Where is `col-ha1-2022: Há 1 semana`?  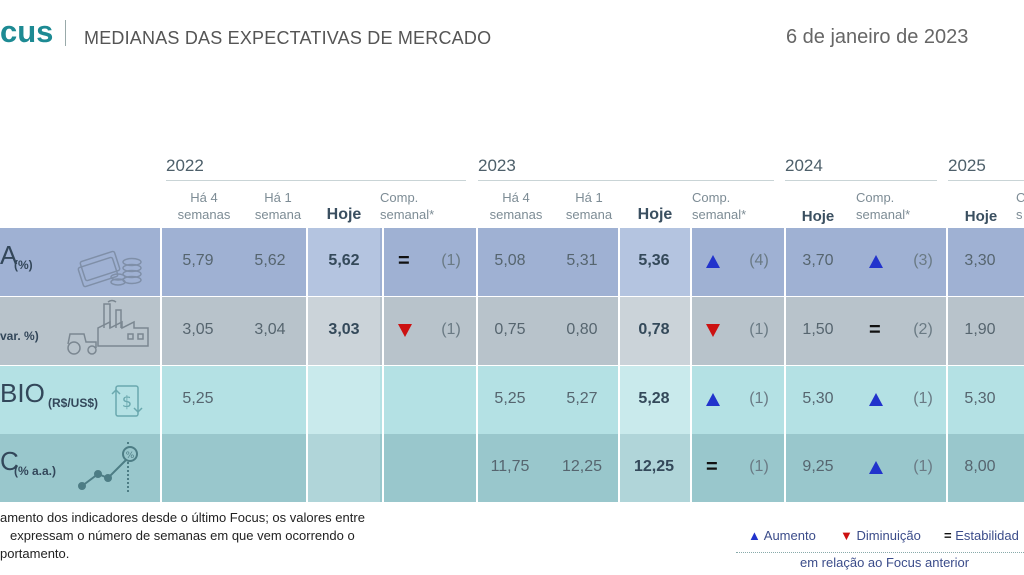 col-ha1-2022: Há 1 semana is located at coordinates (278, 206).